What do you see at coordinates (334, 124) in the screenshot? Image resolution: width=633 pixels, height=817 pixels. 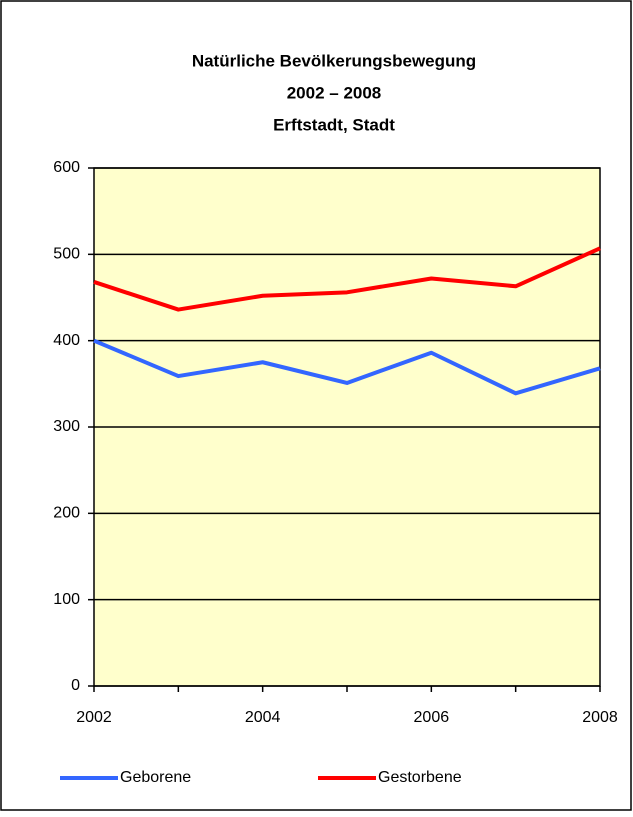 I see `chart-subtitle: Erftstadt, Stadt` at bounding box center [334, 124].